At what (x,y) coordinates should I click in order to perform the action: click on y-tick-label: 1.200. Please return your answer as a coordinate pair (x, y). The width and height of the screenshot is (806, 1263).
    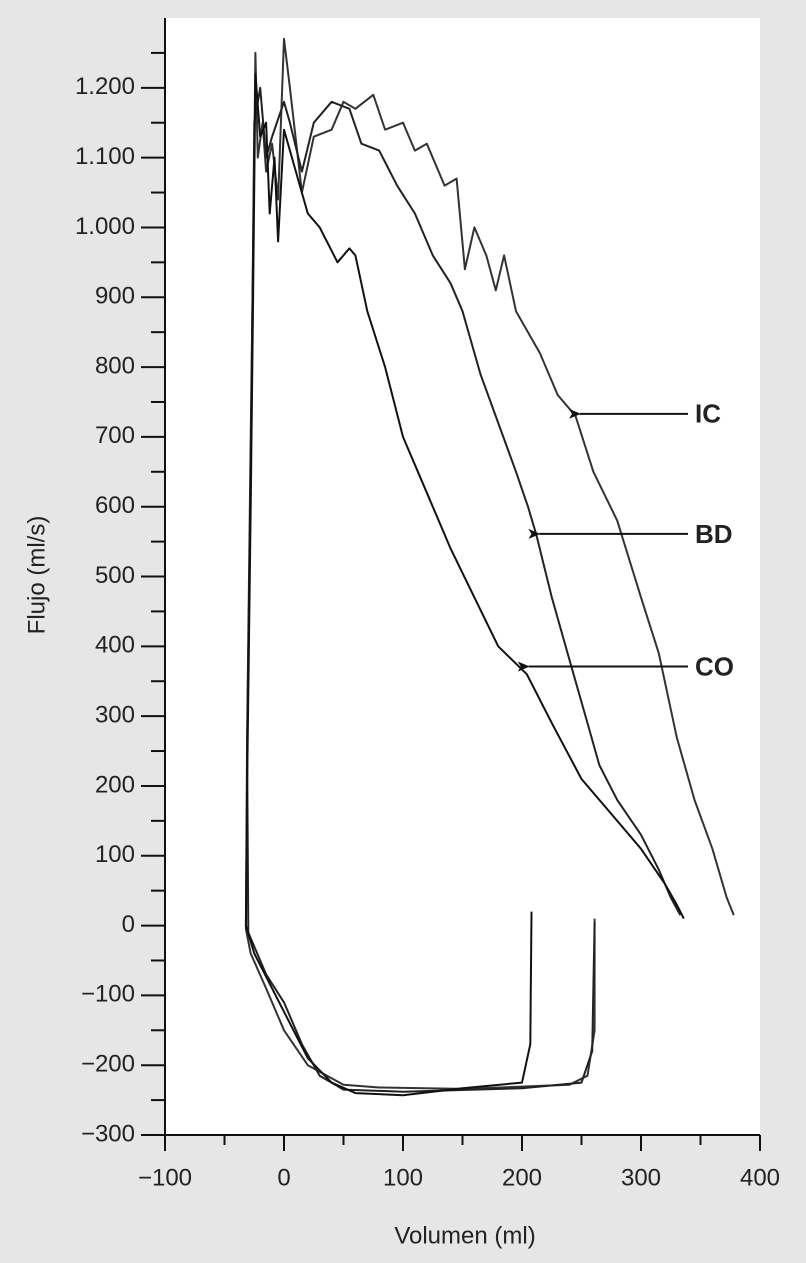
    Looking at the image, I should click on (105, 86).